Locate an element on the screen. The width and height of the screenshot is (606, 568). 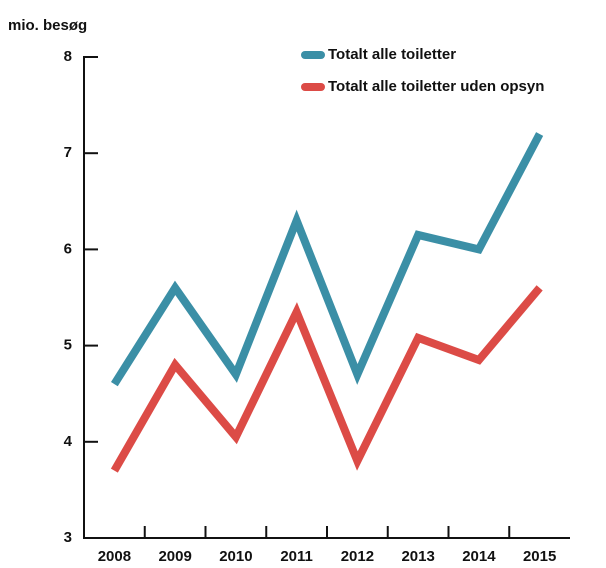
x-tick-label: 2010 is located at coordinates (235, 556).